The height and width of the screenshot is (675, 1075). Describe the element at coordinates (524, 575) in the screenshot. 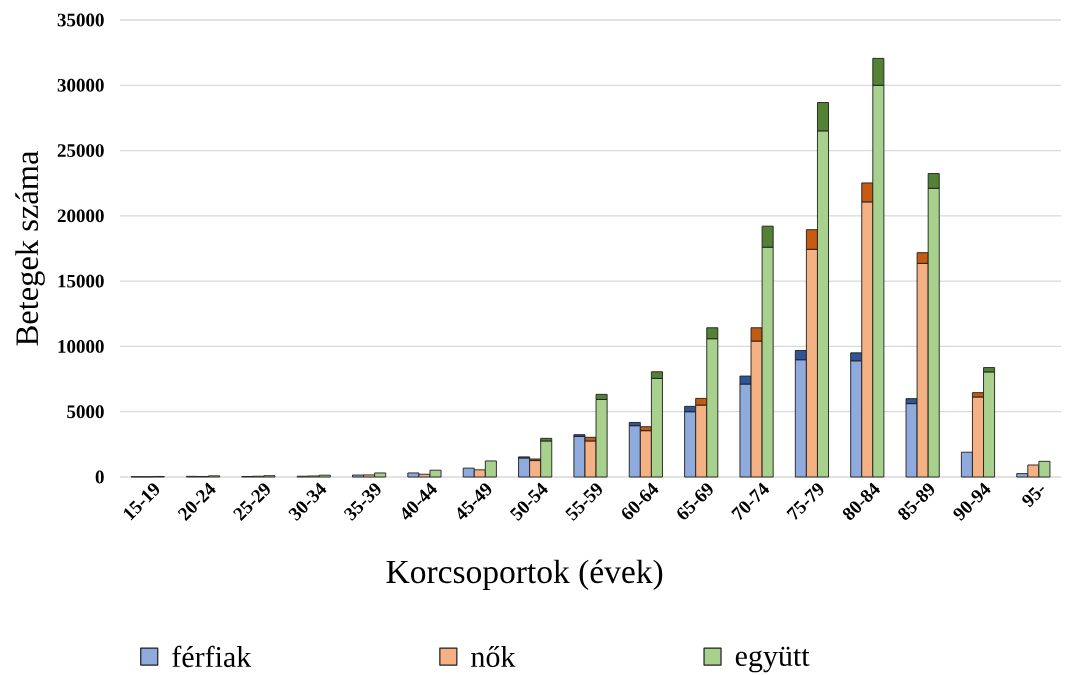

I see `x-axis-title: Korcsoportok (évek)` at that location.